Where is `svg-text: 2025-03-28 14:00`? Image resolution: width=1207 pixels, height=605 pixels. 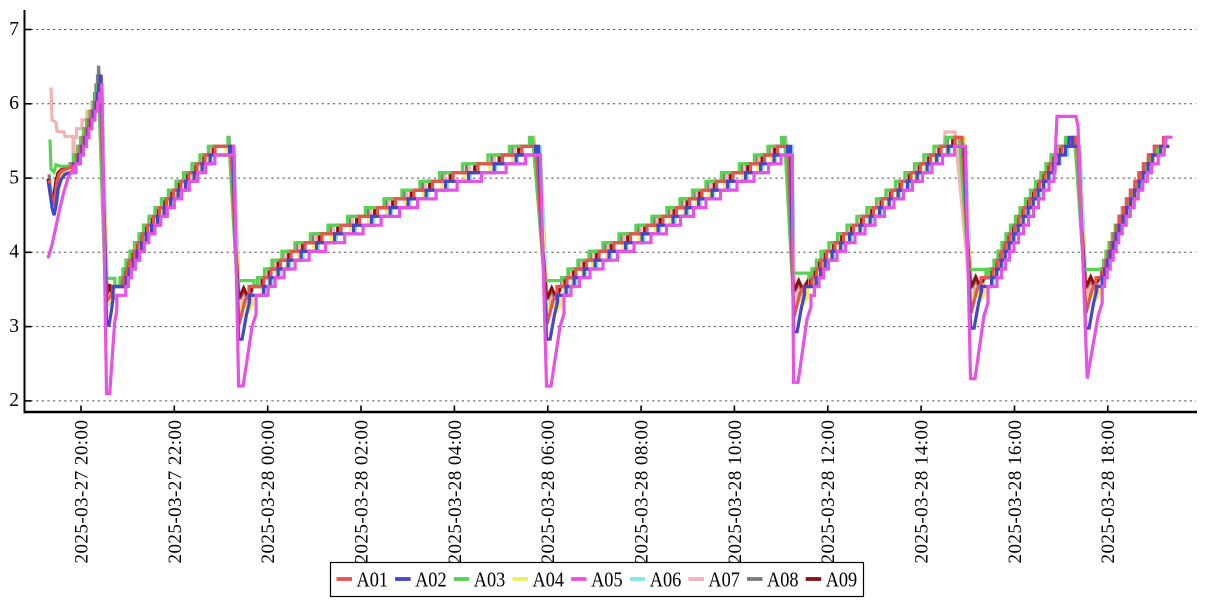 svg-text: 2025-03-28 14:00 is located at coordinates (922, 492).